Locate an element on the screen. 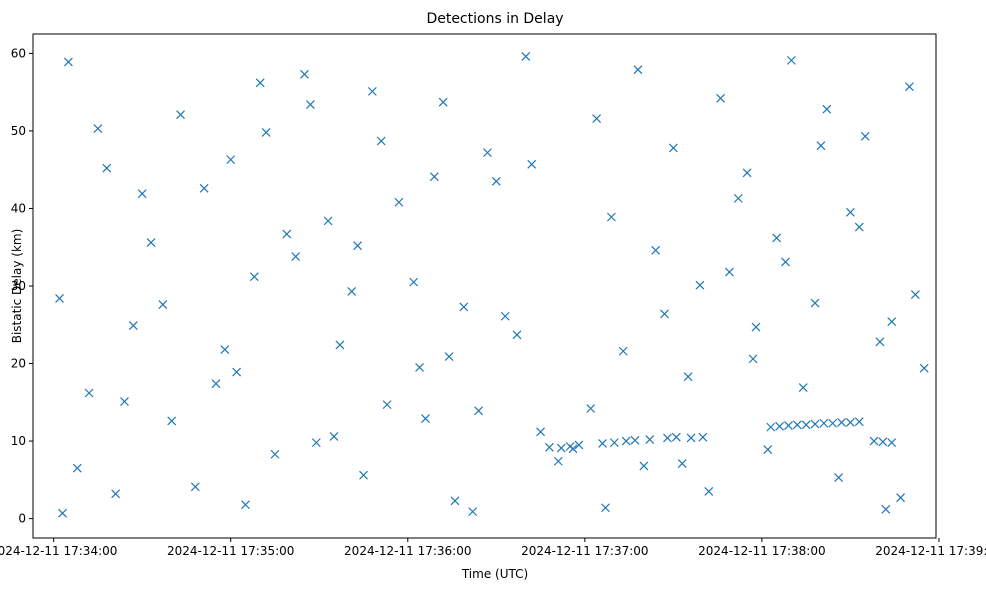 This screenshot has width=986, height=590. chart-title: Detections in Delay is located at coordinates (494, 19).